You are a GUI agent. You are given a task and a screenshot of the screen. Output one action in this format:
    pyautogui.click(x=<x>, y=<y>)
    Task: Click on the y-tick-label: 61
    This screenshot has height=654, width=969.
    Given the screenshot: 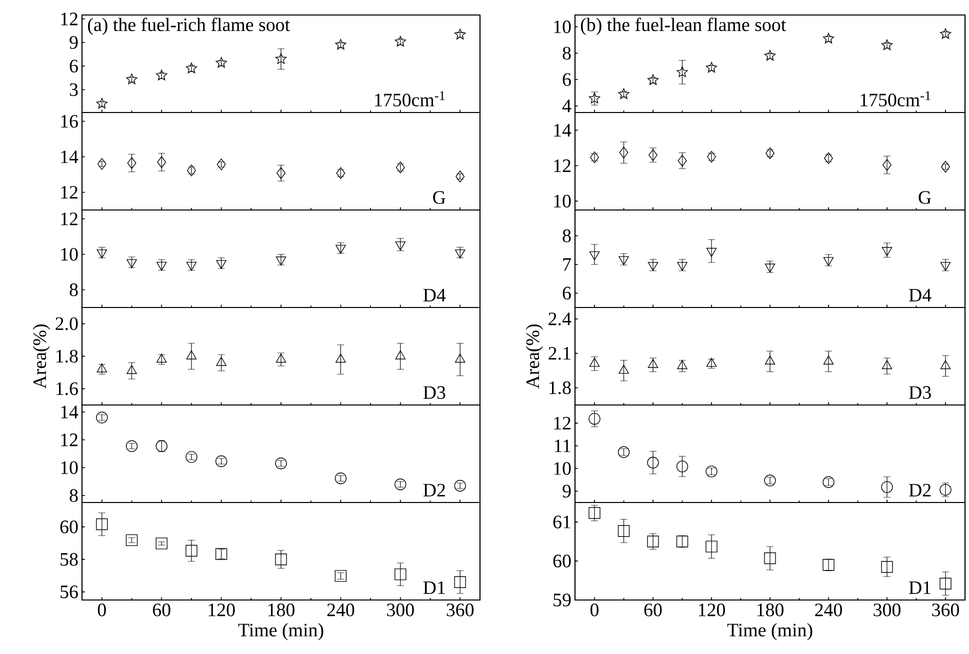 What is the action you would take?
    pyautogui.click(x=561, y=522)
    